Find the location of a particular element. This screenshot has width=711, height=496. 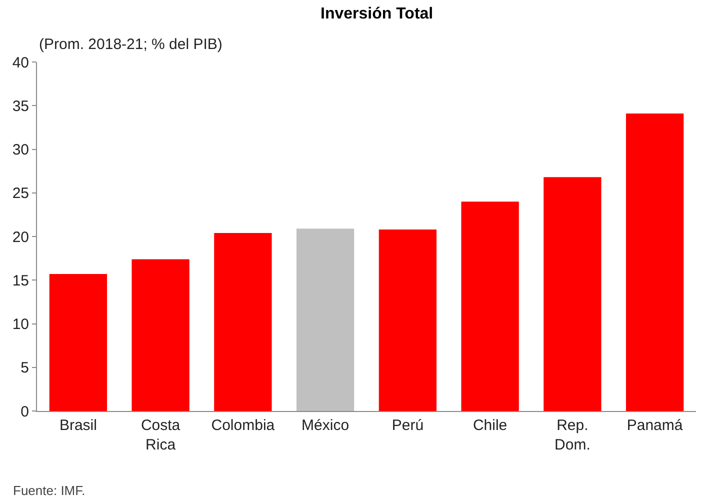

y-tick-label: 30 is located at coordinates (20, 150).